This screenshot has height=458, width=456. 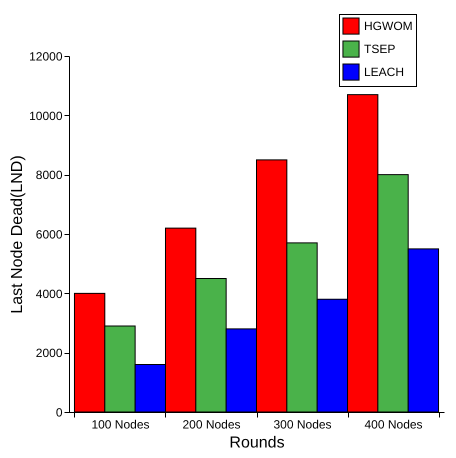 What do you see at coordinates (302, 425) in the screenshot?
I see `x-tick-label: 300 Nodes` at bounding box center [302, 425].